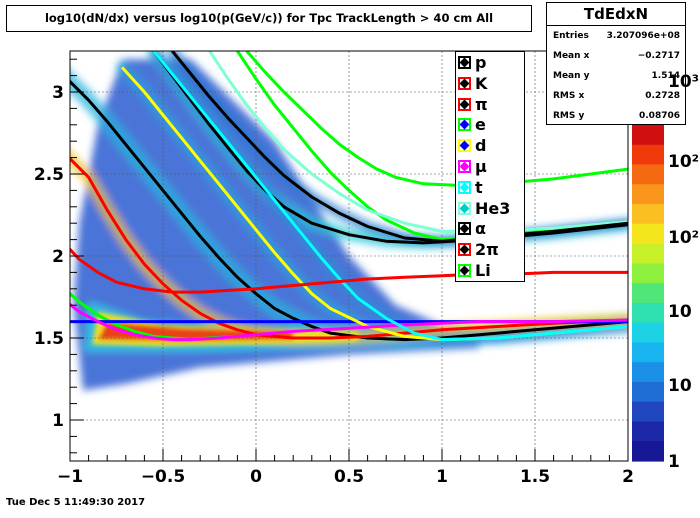 This screenshot has width=700, height=518. Describe the element at coordinates (535, 477) in the screenshot. I see `x-tick-label: 1.5` at that location.